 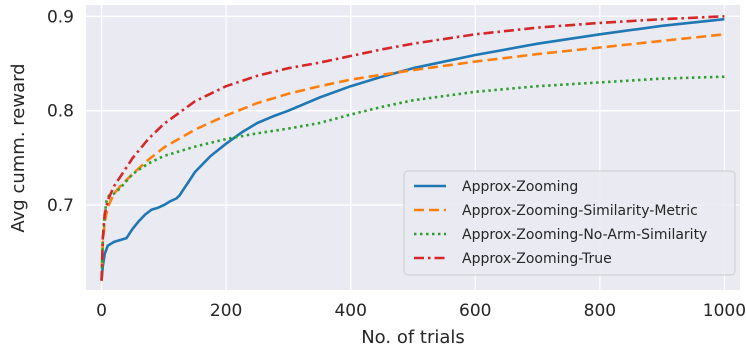 What do you see at coordinates (60, 17) in the screenshot?
I see `y-tick-label: 0.9` at bounding box center [60, 17].